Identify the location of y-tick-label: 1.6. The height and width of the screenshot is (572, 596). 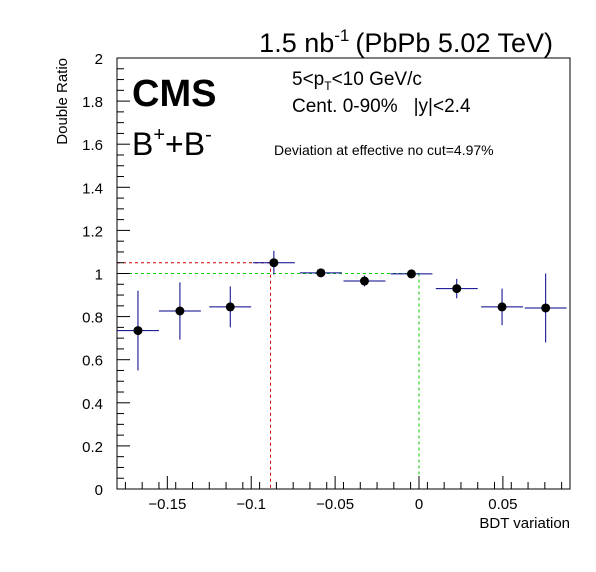
(92, 145).